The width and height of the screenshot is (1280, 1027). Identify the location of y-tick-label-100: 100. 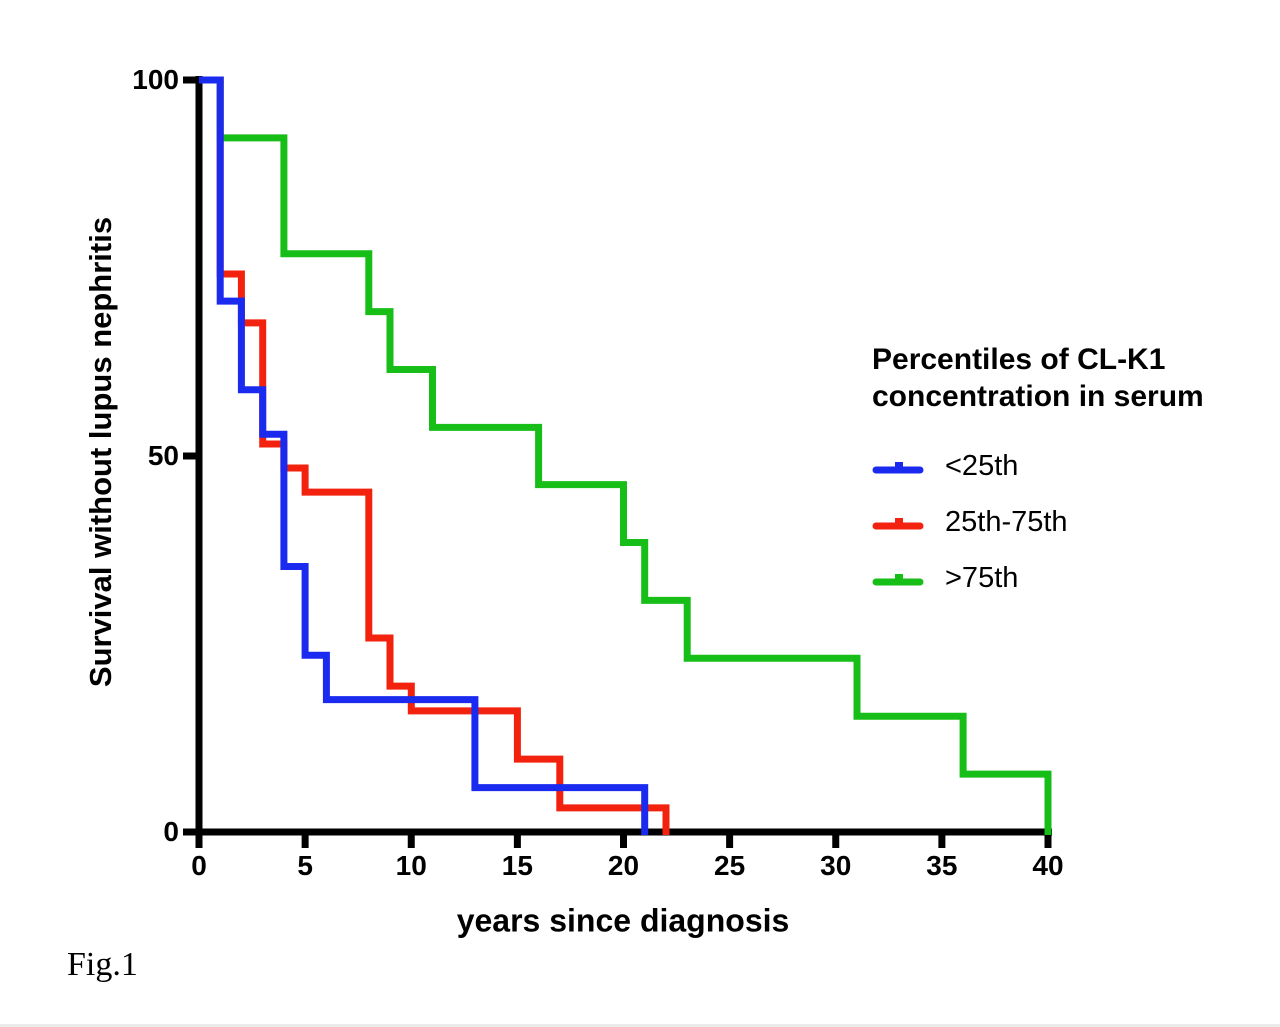
(155, 79).